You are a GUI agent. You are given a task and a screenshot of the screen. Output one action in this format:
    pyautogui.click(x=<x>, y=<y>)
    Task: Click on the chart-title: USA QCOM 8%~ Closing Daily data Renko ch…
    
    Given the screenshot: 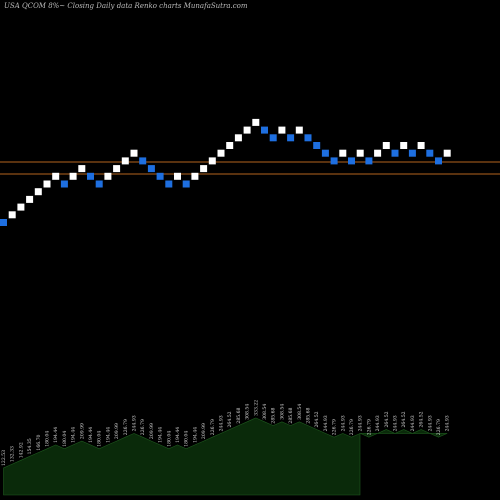 What is the action you would take?
    pyautogui.click(x=126, y=6)
    